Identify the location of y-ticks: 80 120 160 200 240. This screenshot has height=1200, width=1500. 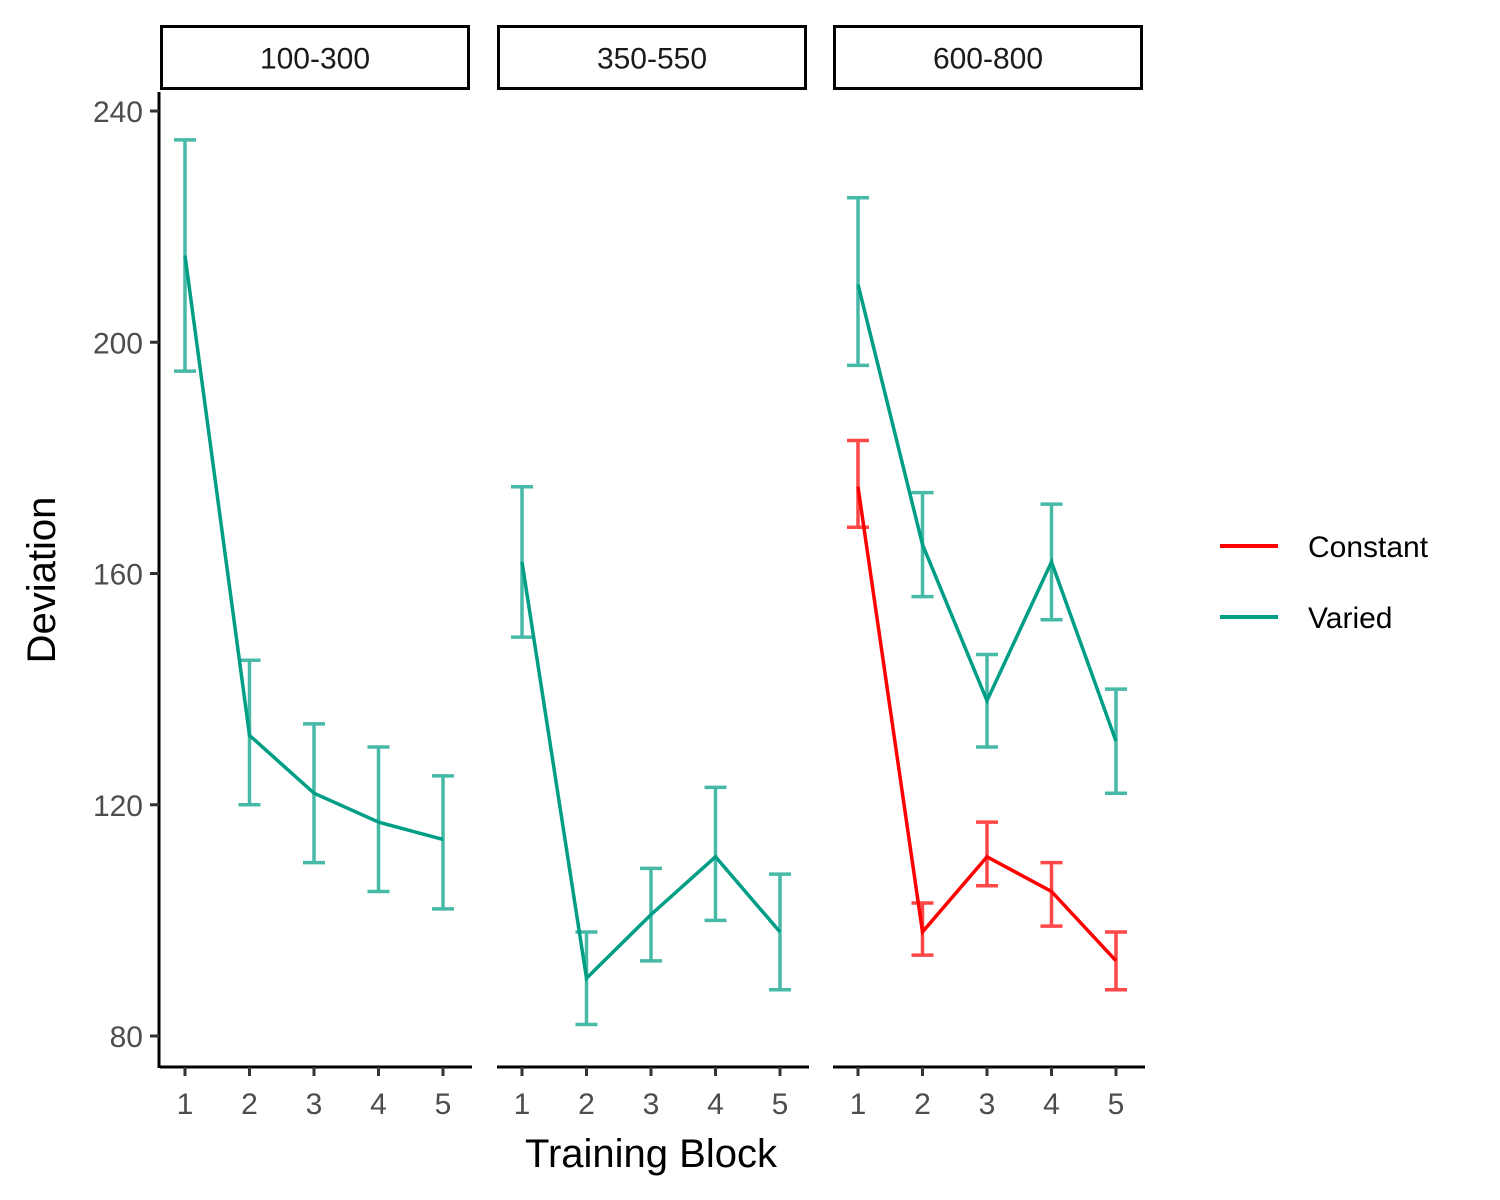
(126, 575).